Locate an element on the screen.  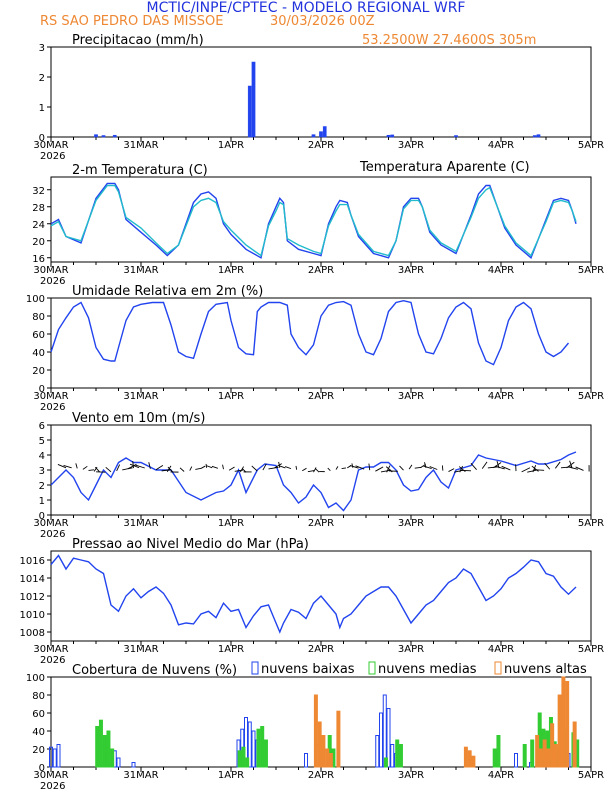
y-tick-label: 4 is located at coordinates (42, 456).